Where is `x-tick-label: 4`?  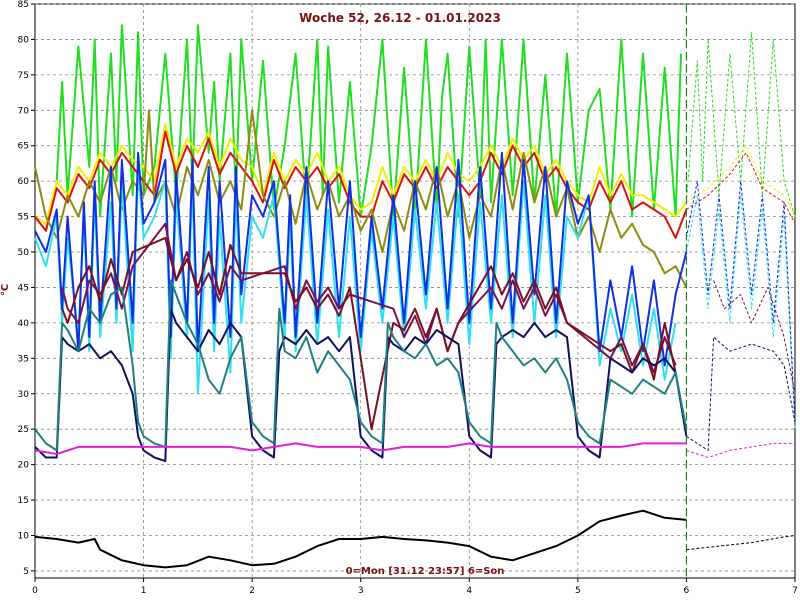 x-tick-label: 4 is located at coordinates (469, 591).